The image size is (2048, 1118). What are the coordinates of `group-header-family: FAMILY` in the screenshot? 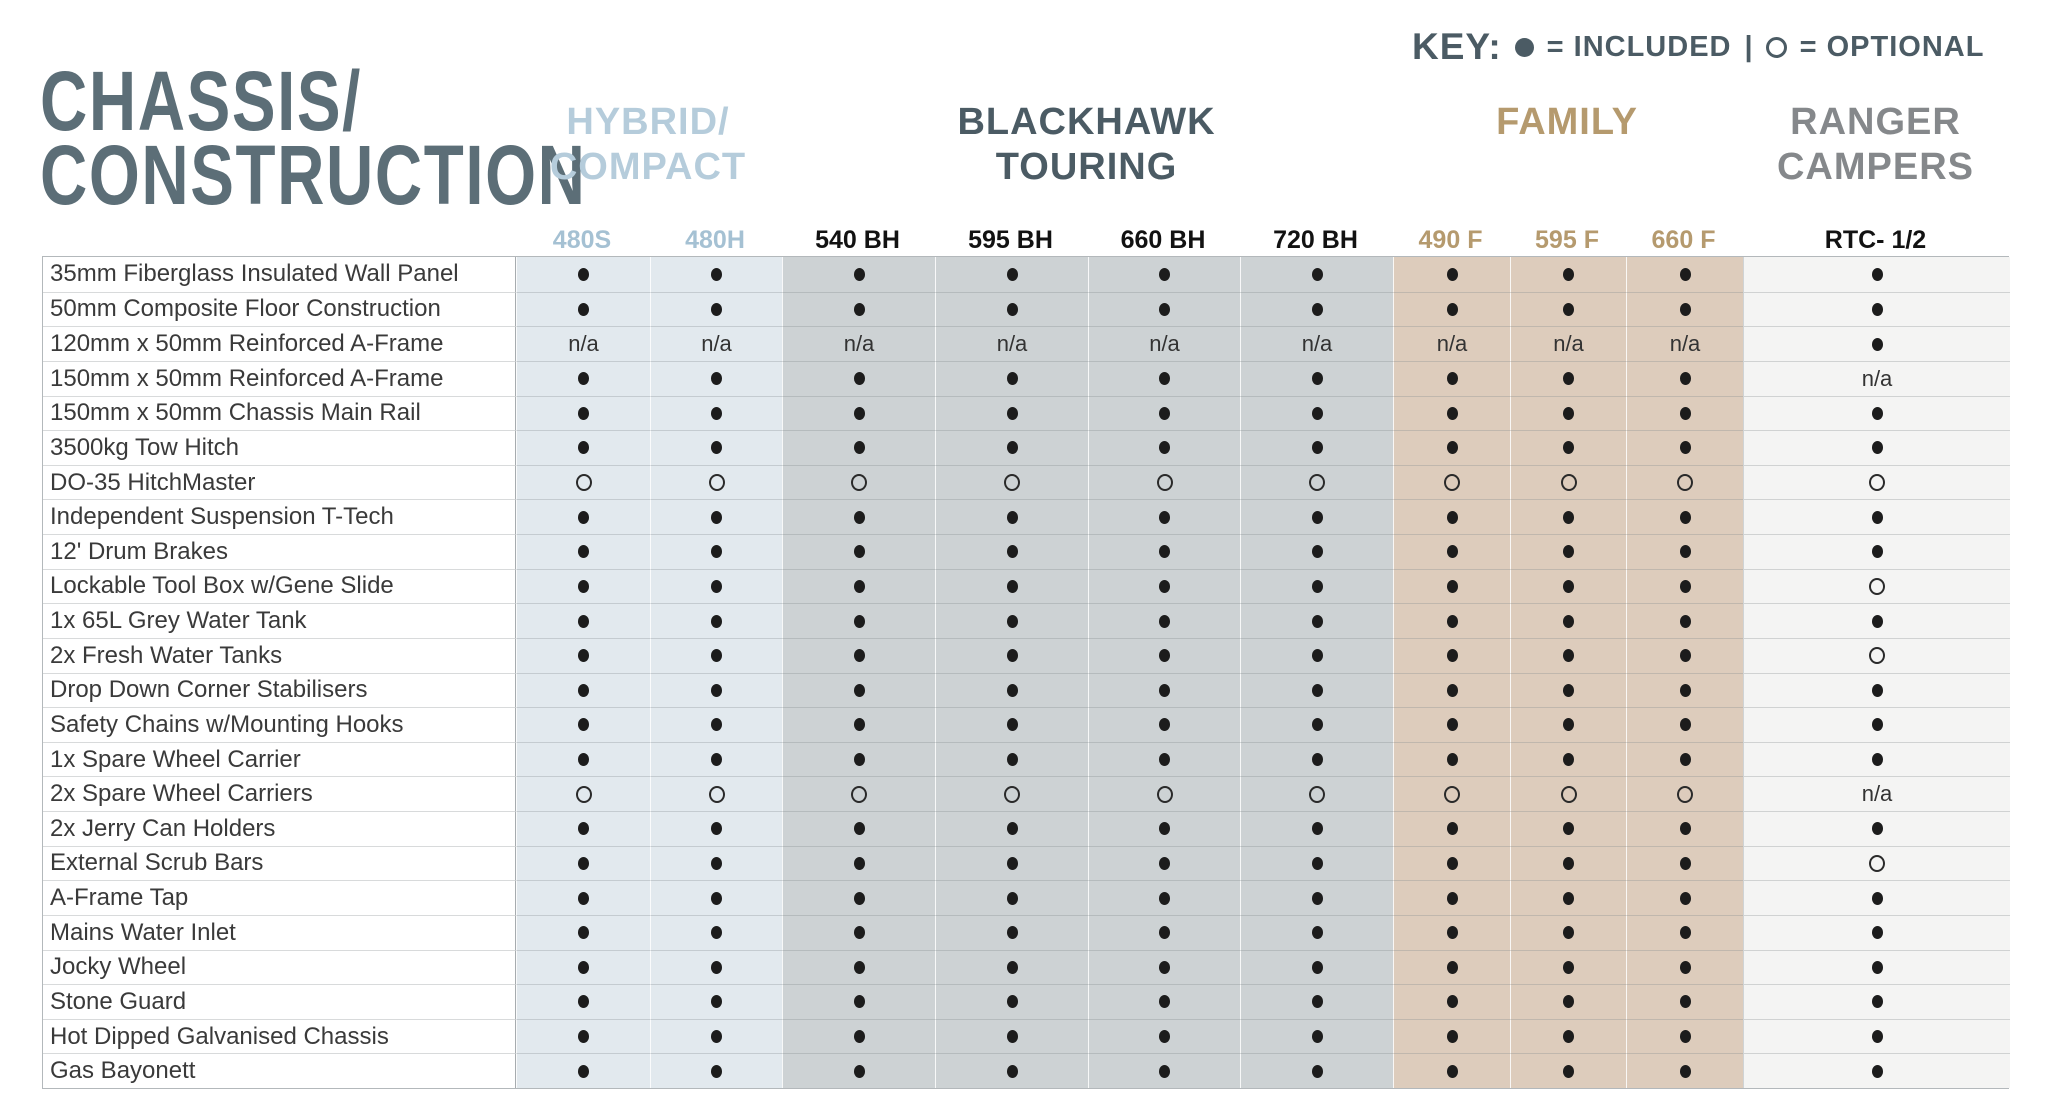 It's located at (1567, 145).